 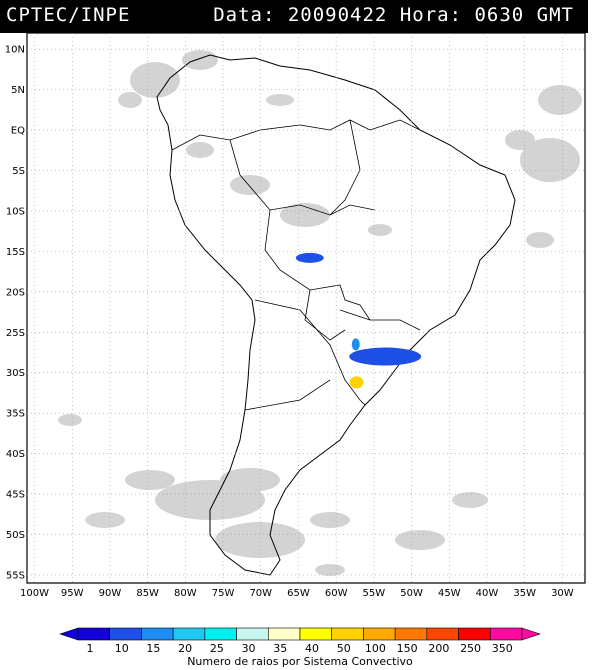 I want to click on lat-label: 20S, so click(x=15, y=292).